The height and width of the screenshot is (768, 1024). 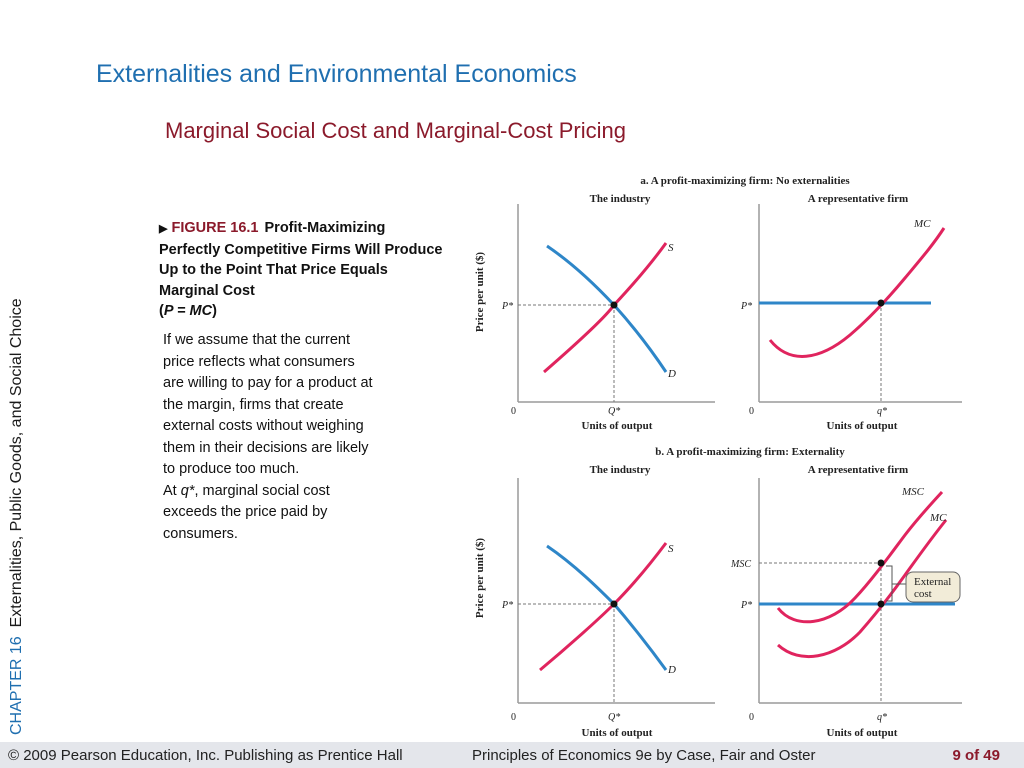 I want to click on panel-a-demand-label: D, so click(x=671, y=374).